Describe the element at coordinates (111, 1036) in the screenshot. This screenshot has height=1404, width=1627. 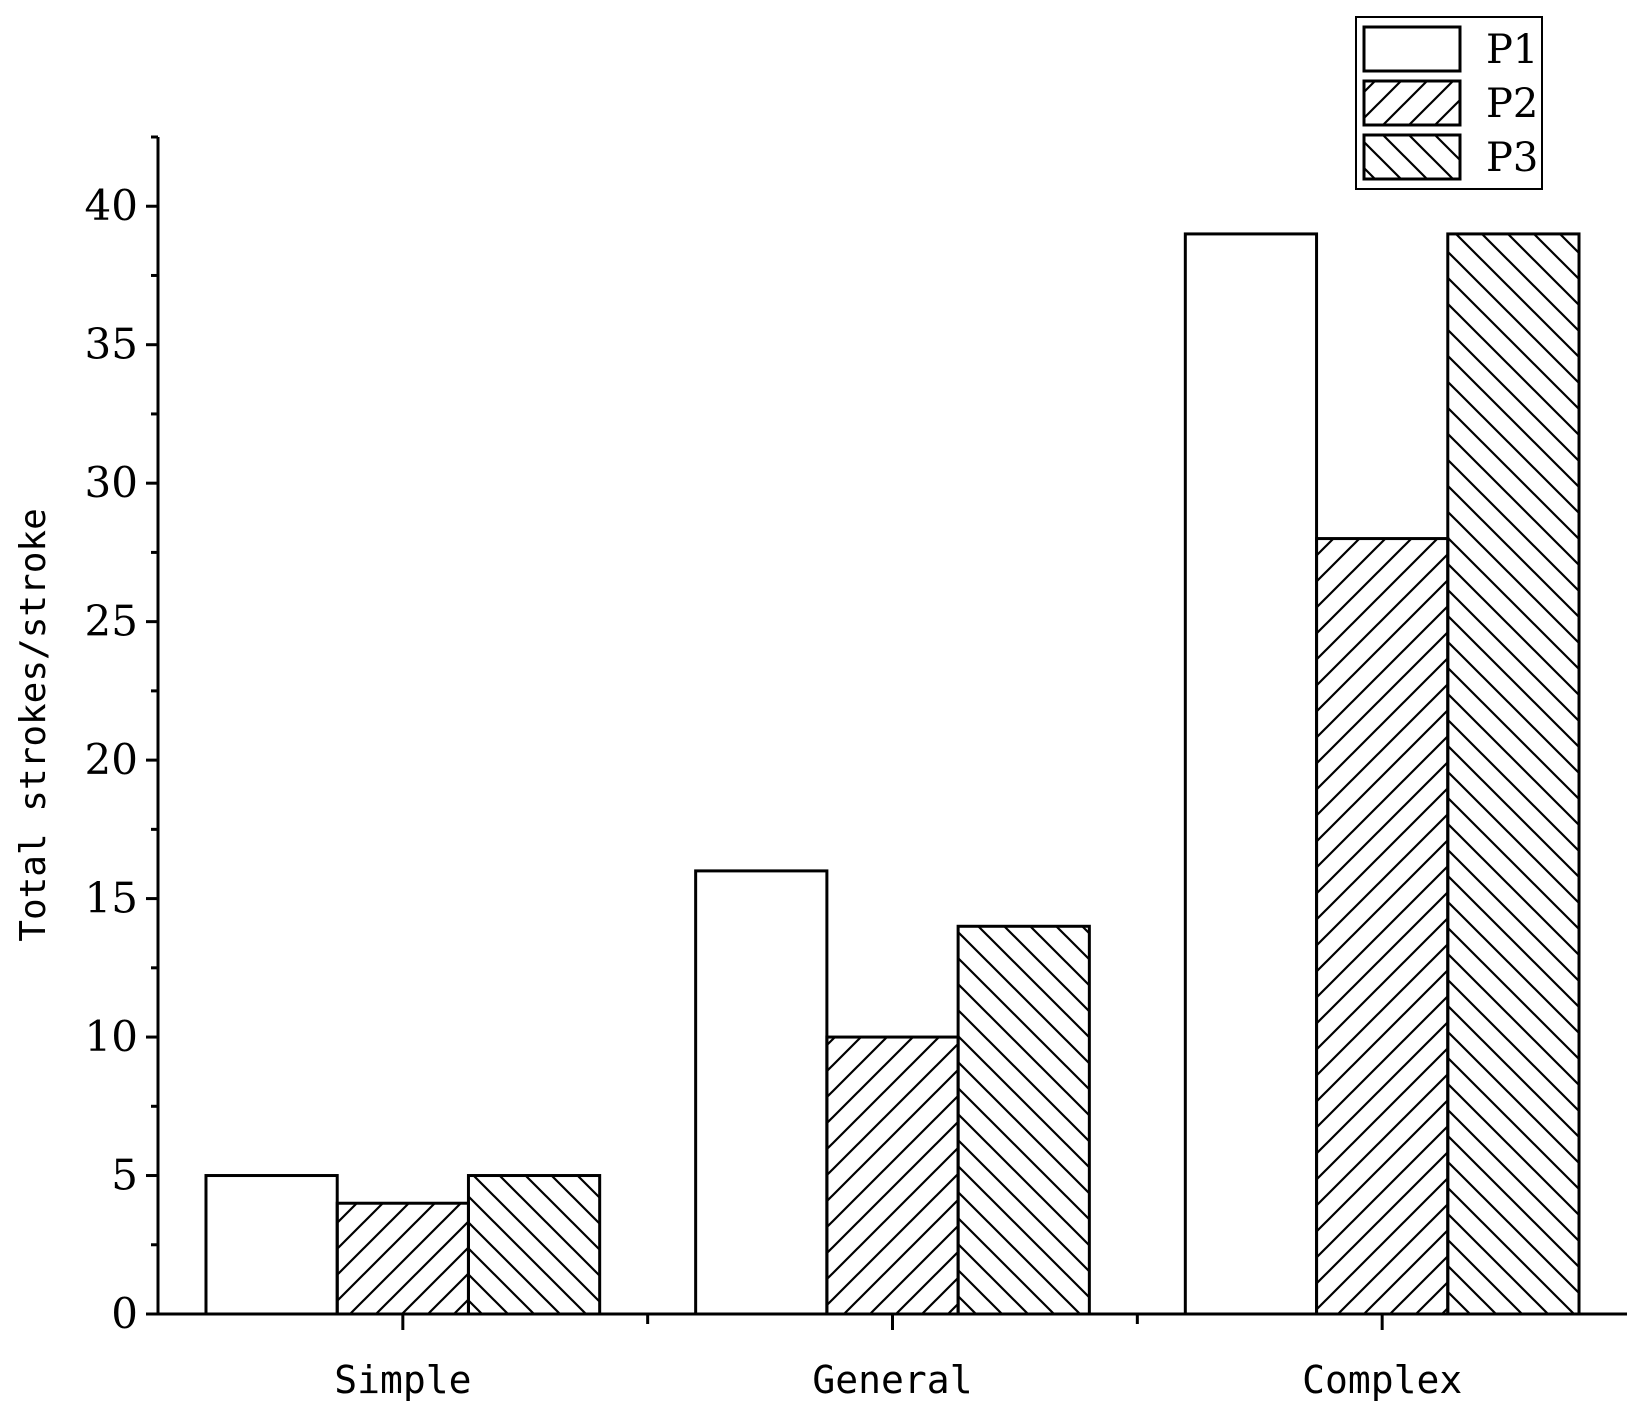
I see `y-tick-label: 10` at that location.